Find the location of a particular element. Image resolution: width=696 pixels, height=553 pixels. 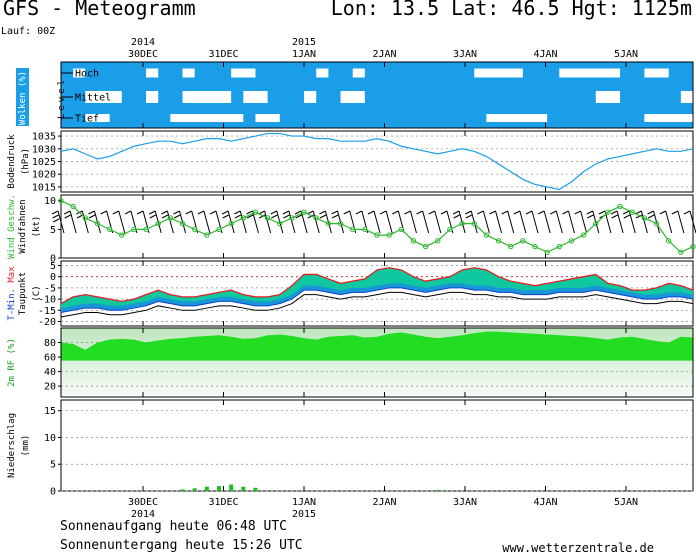

pressure-tick-label: 1030 is located at coordinates (44, 149).